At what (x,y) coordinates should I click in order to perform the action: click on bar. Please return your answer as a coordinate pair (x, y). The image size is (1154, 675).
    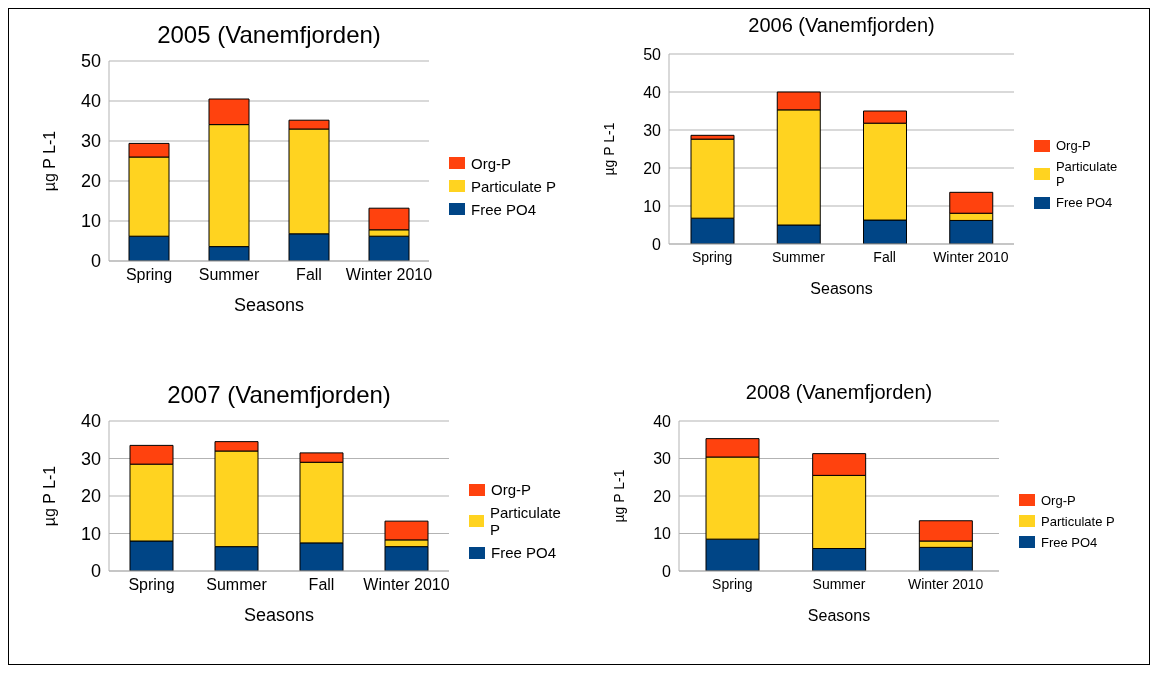
    Looking at the image, I should click on (945, 558).